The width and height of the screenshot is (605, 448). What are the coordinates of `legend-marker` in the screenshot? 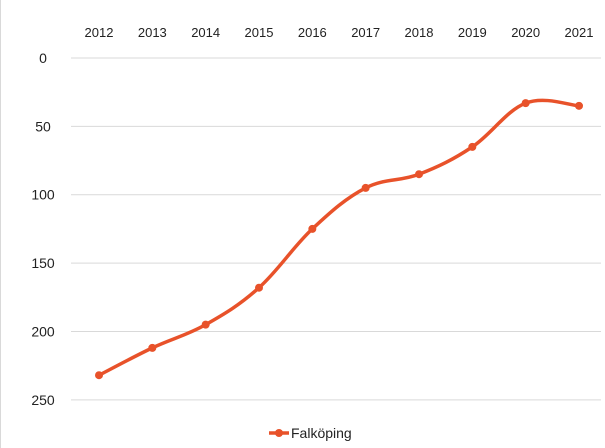 It's located at (279, 433).